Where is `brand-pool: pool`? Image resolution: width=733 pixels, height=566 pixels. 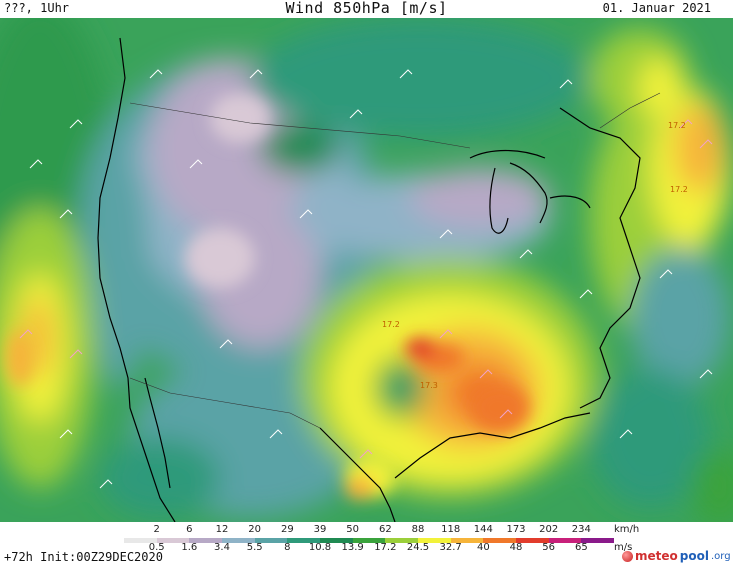
brand-pool: pool is located at coordinates (694, 556).